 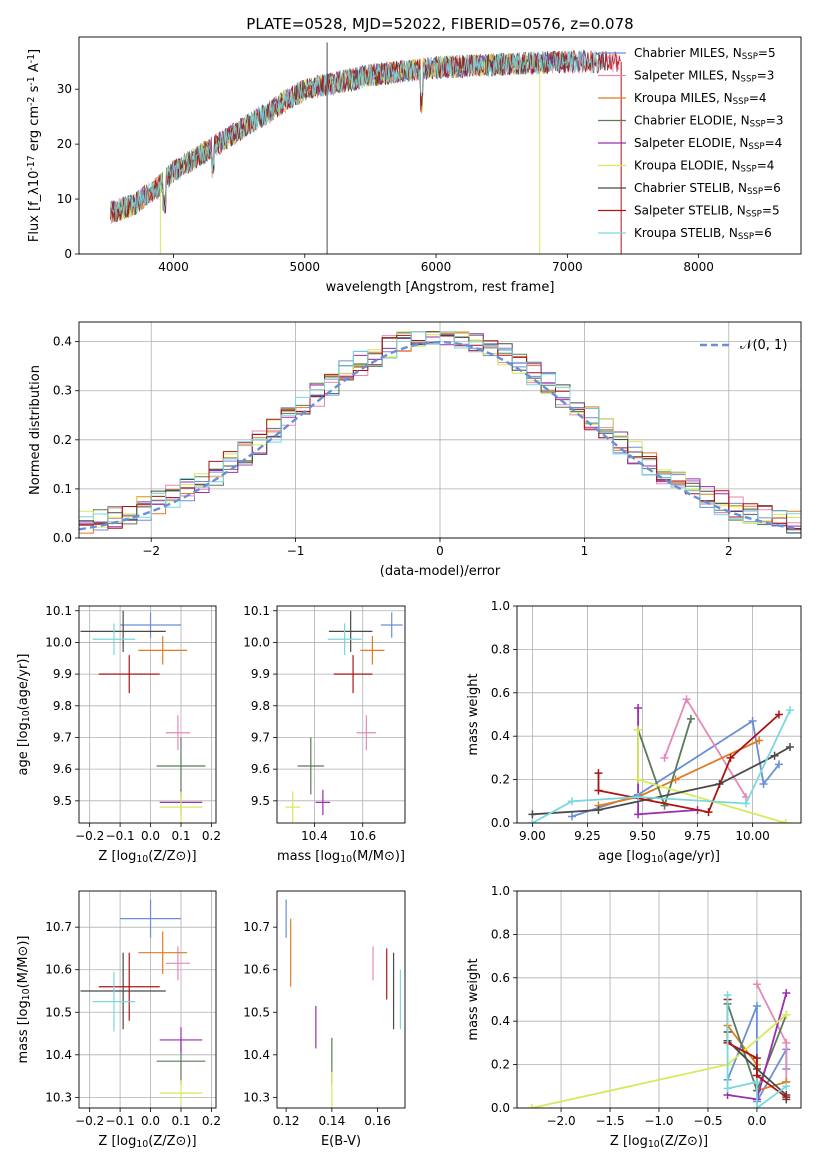 What do you see at coordinates (64, 89) in the screenshot?
I see `y-tick-label: 30` at bounding box center [64, 89].